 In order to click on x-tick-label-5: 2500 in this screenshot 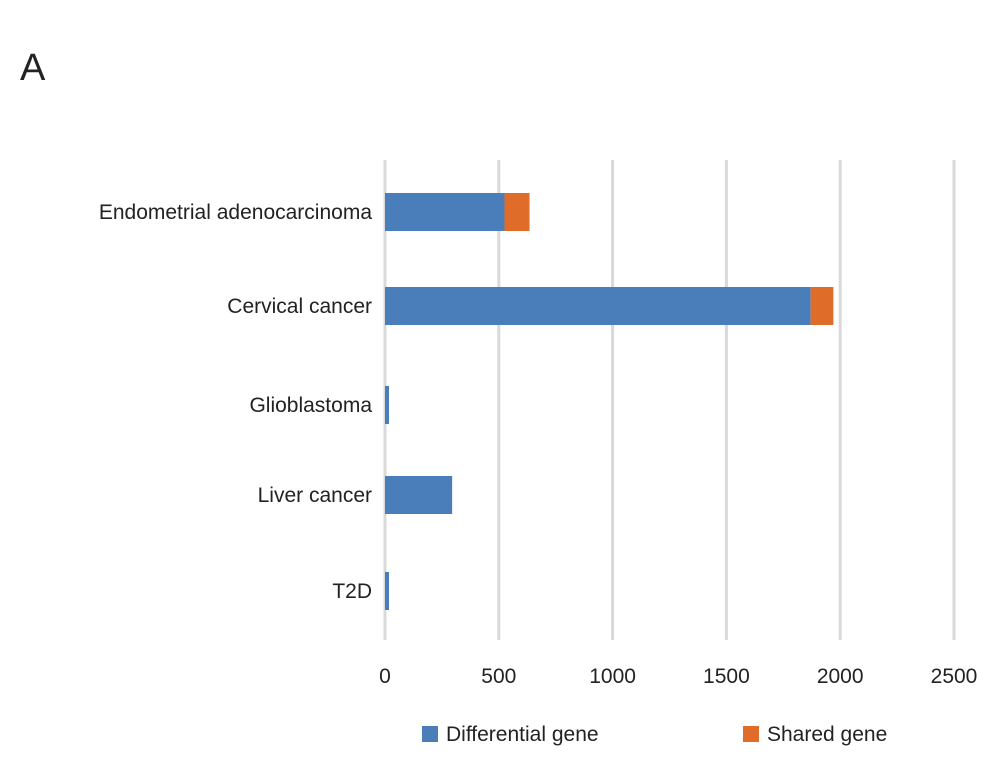, I will do `click(954, 676)`.